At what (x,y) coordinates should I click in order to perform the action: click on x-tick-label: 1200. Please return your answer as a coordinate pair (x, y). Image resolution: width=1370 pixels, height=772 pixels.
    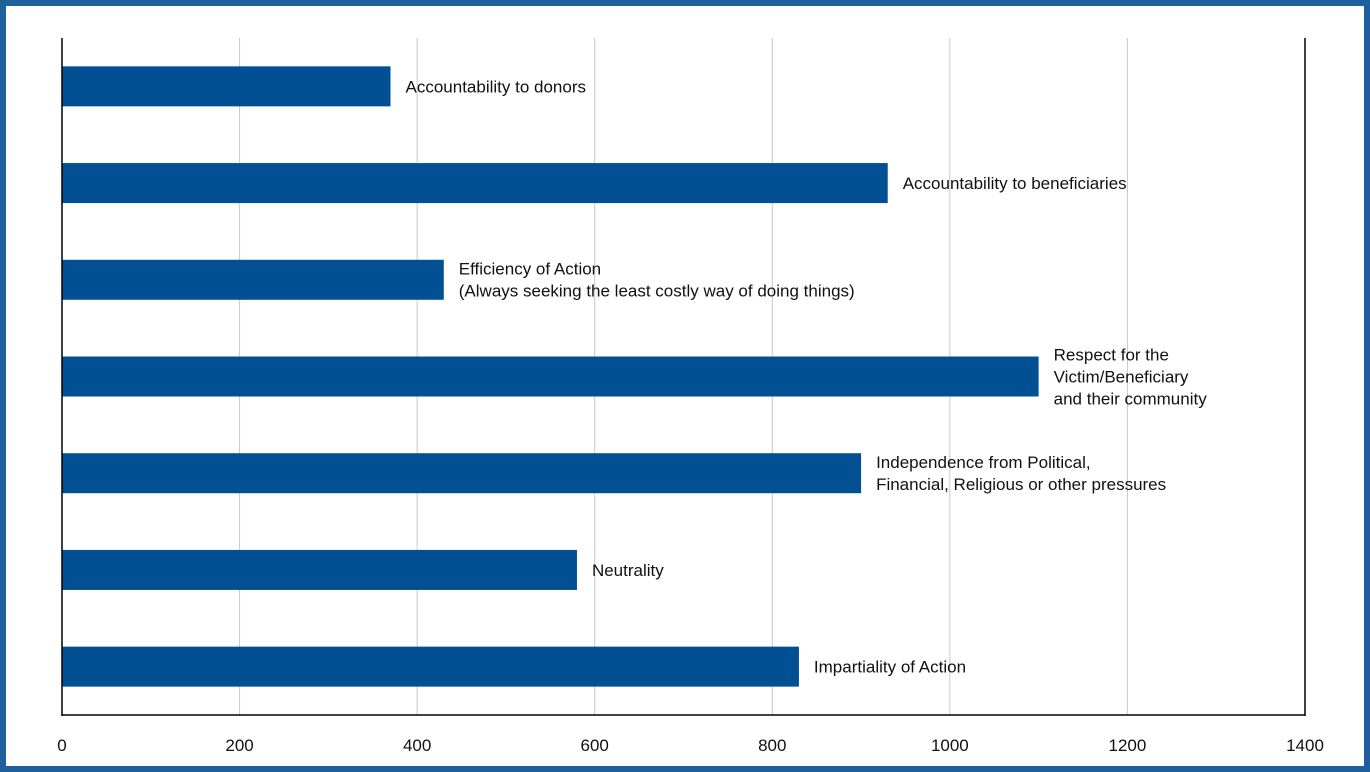
    Looking at the image, I should click on (1128, 745).